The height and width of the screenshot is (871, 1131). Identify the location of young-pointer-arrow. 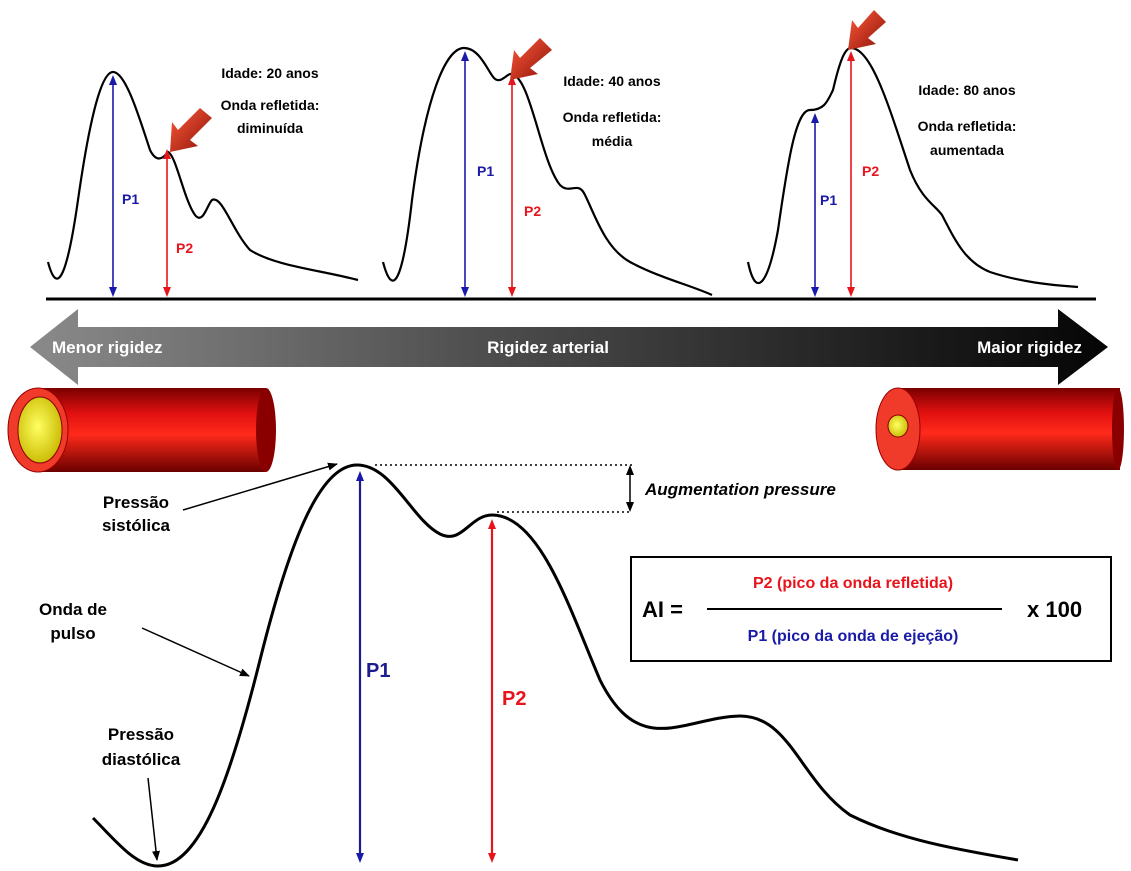
(191, 130).